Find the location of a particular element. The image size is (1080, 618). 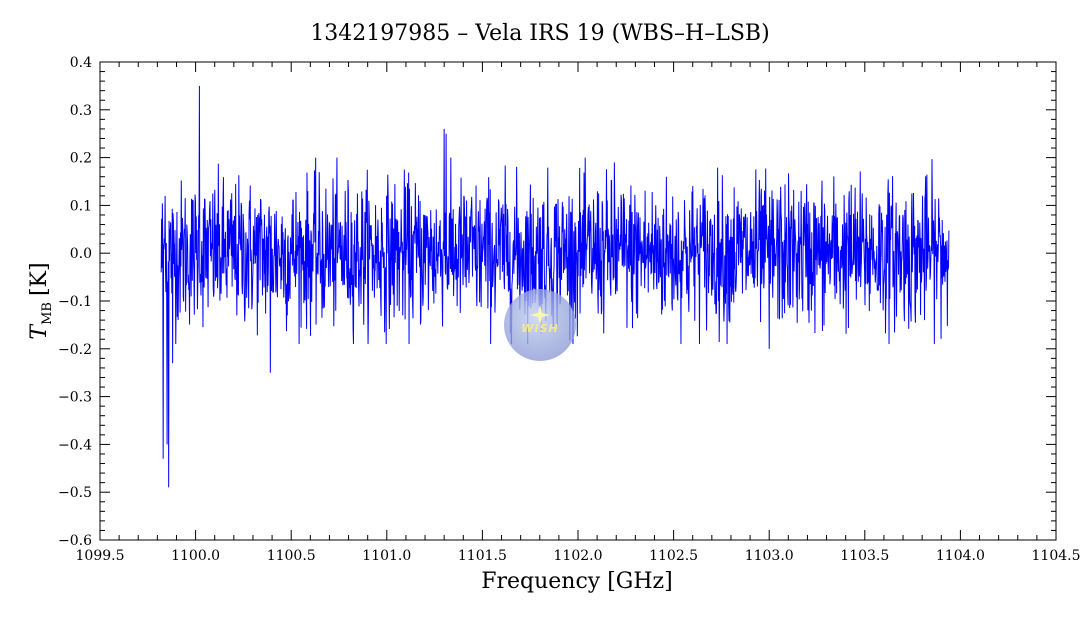

y-axis-label: TMB [K] is located at coordinates (41, 300).